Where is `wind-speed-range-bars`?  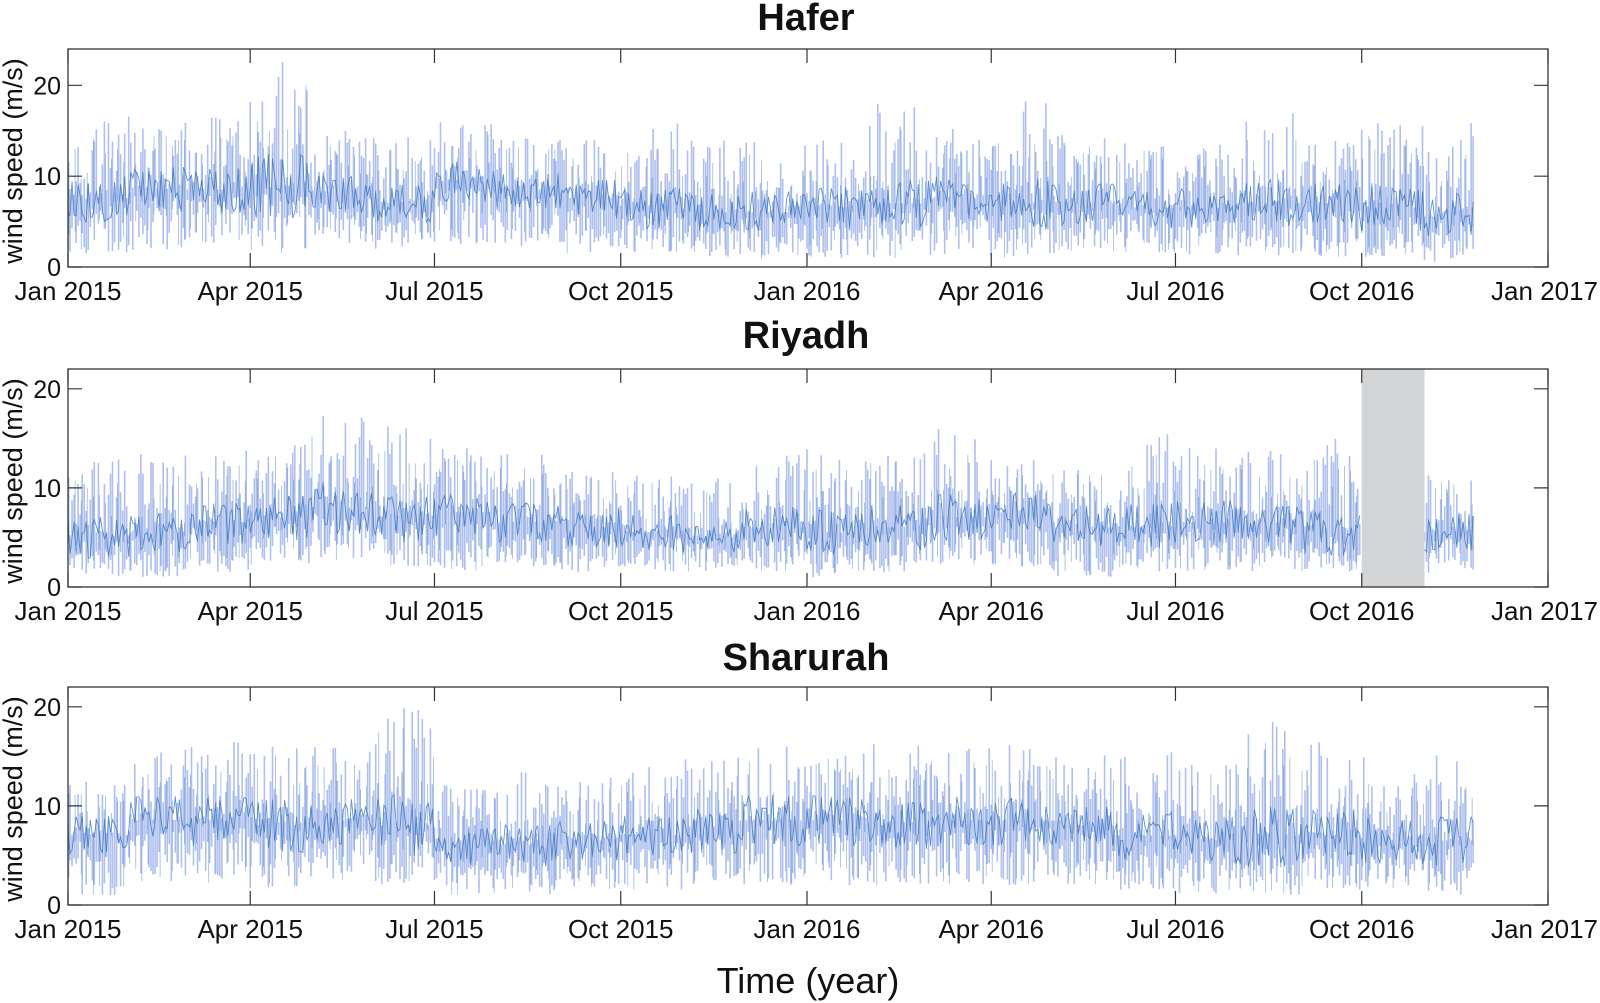
wind-speed-range-bars is located at coordinates (771, 496).